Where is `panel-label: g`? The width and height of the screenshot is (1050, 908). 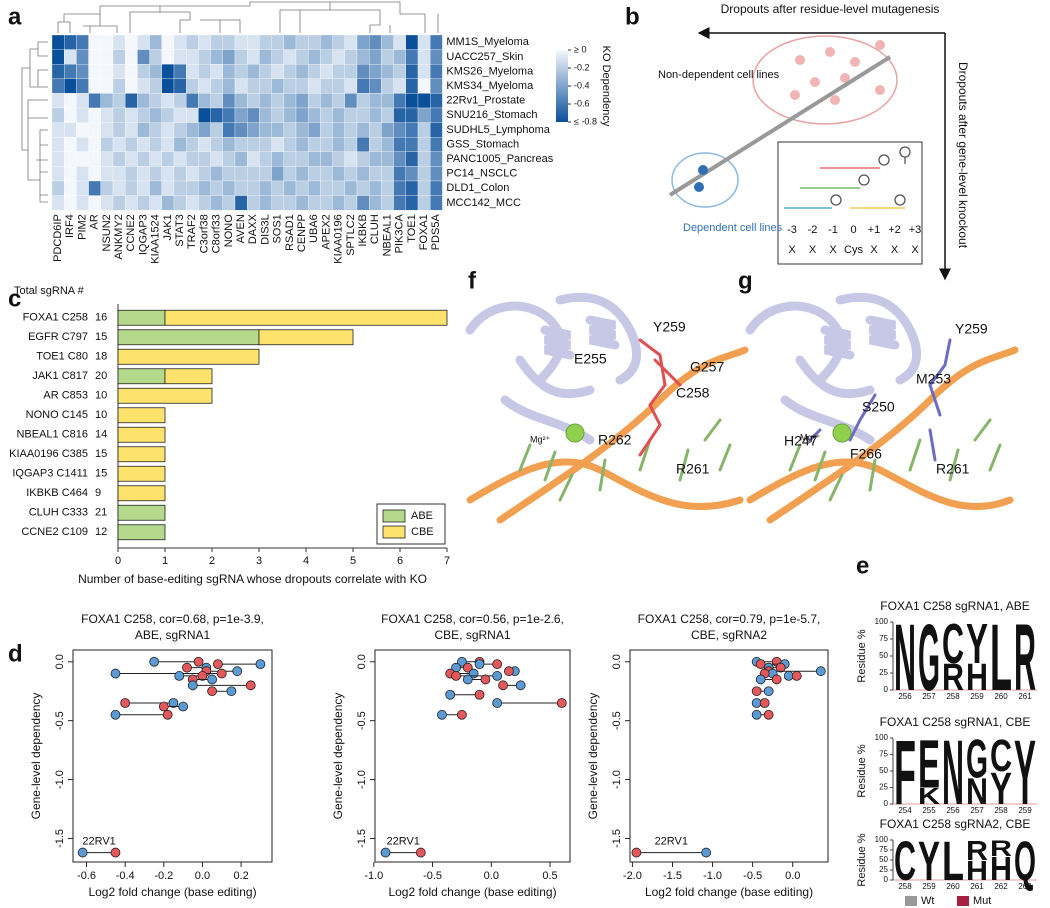 panel-label: g is located at coordinates (745, 280).